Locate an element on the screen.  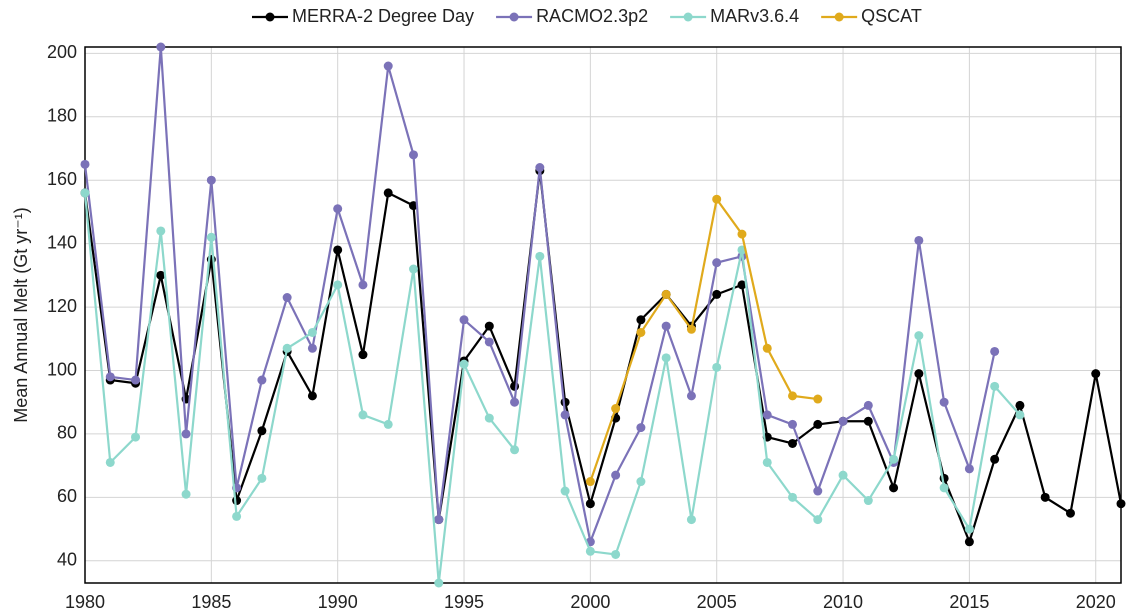
x-tick-label: 1990 is located at coordinates (338, 602).